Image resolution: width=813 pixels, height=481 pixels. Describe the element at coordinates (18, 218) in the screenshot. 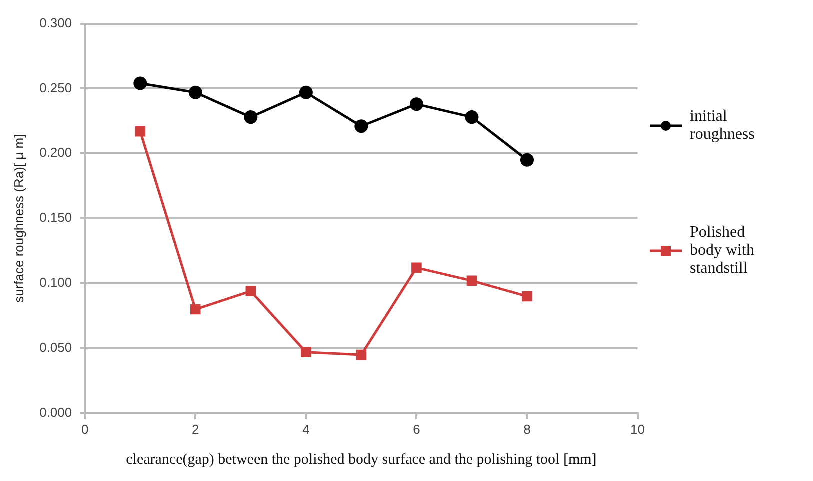

I see `y-axis-title: surface roughness (Ra)[ μ m]` at that location.